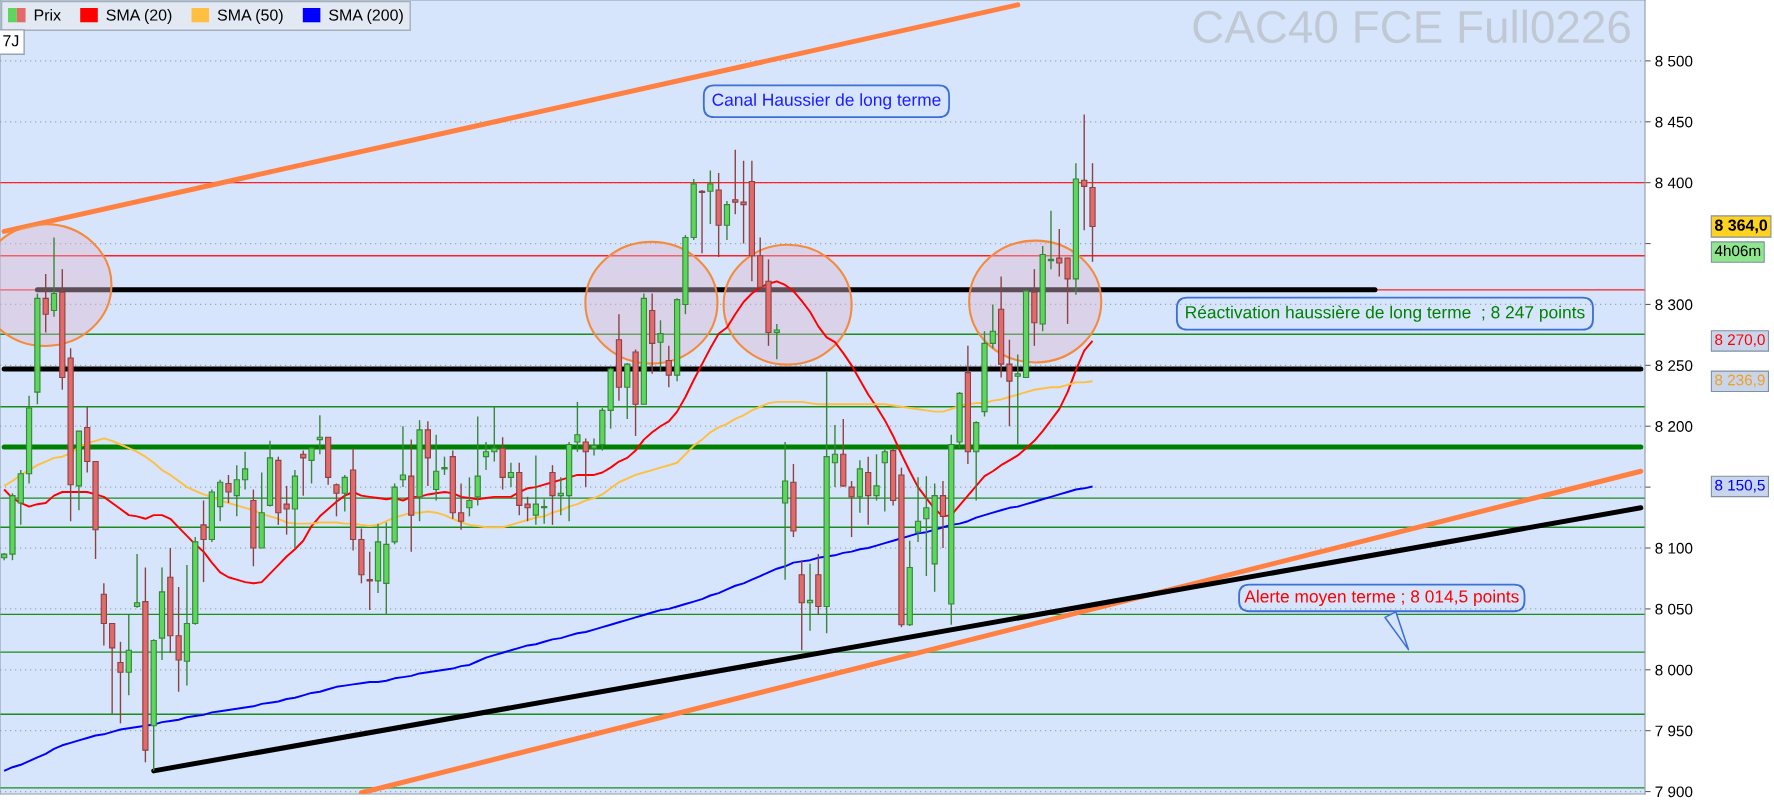  Describe the element at coordinates (1674, 609) in the screenshot. I see `y-tick-label: 8 050` at that location.